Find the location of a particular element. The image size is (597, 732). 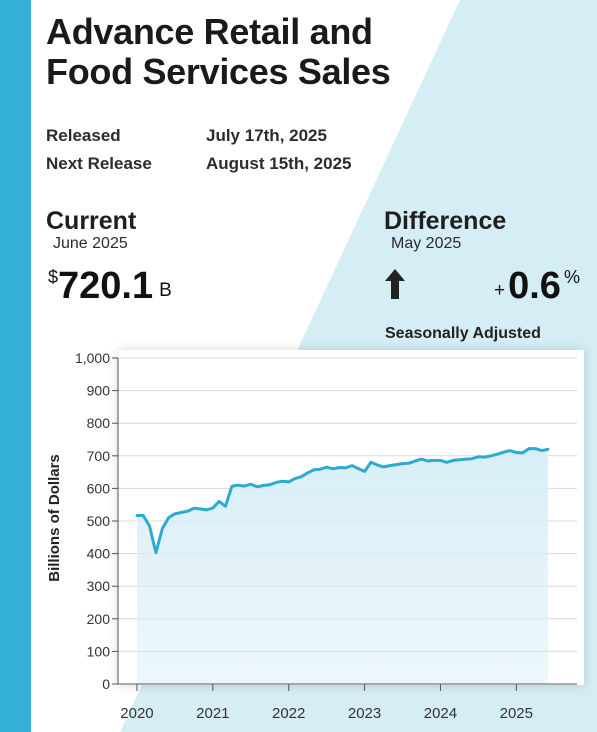

difference-value-group: + 0.6 % is located at coordinates (537, 286).